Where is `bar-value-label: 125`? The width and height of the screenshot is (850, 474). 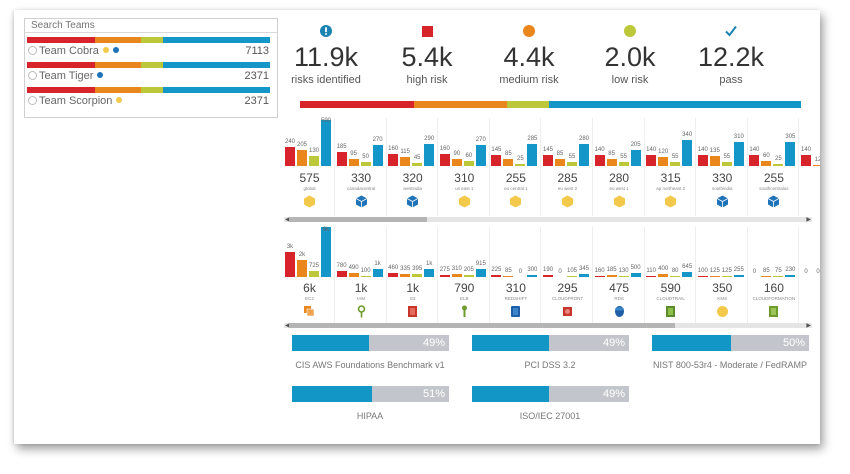
bar-value-label: 125 is located at coordinates (726, 270).